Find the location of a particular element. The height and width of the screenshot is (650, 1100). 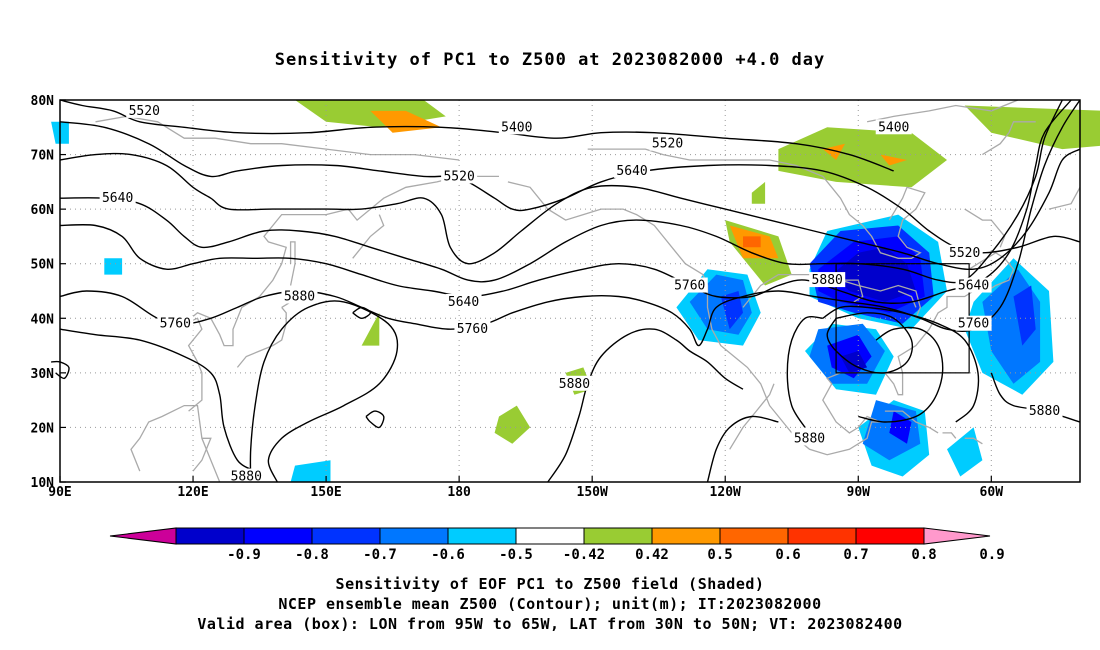

lon-tick-label: 120W is located at coordinates (725, 492).